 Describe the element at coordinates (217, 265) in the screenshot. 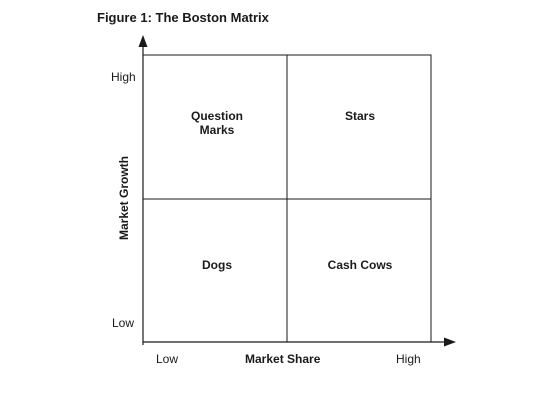

I see `quadrant-dogs: Dogs` at that location.